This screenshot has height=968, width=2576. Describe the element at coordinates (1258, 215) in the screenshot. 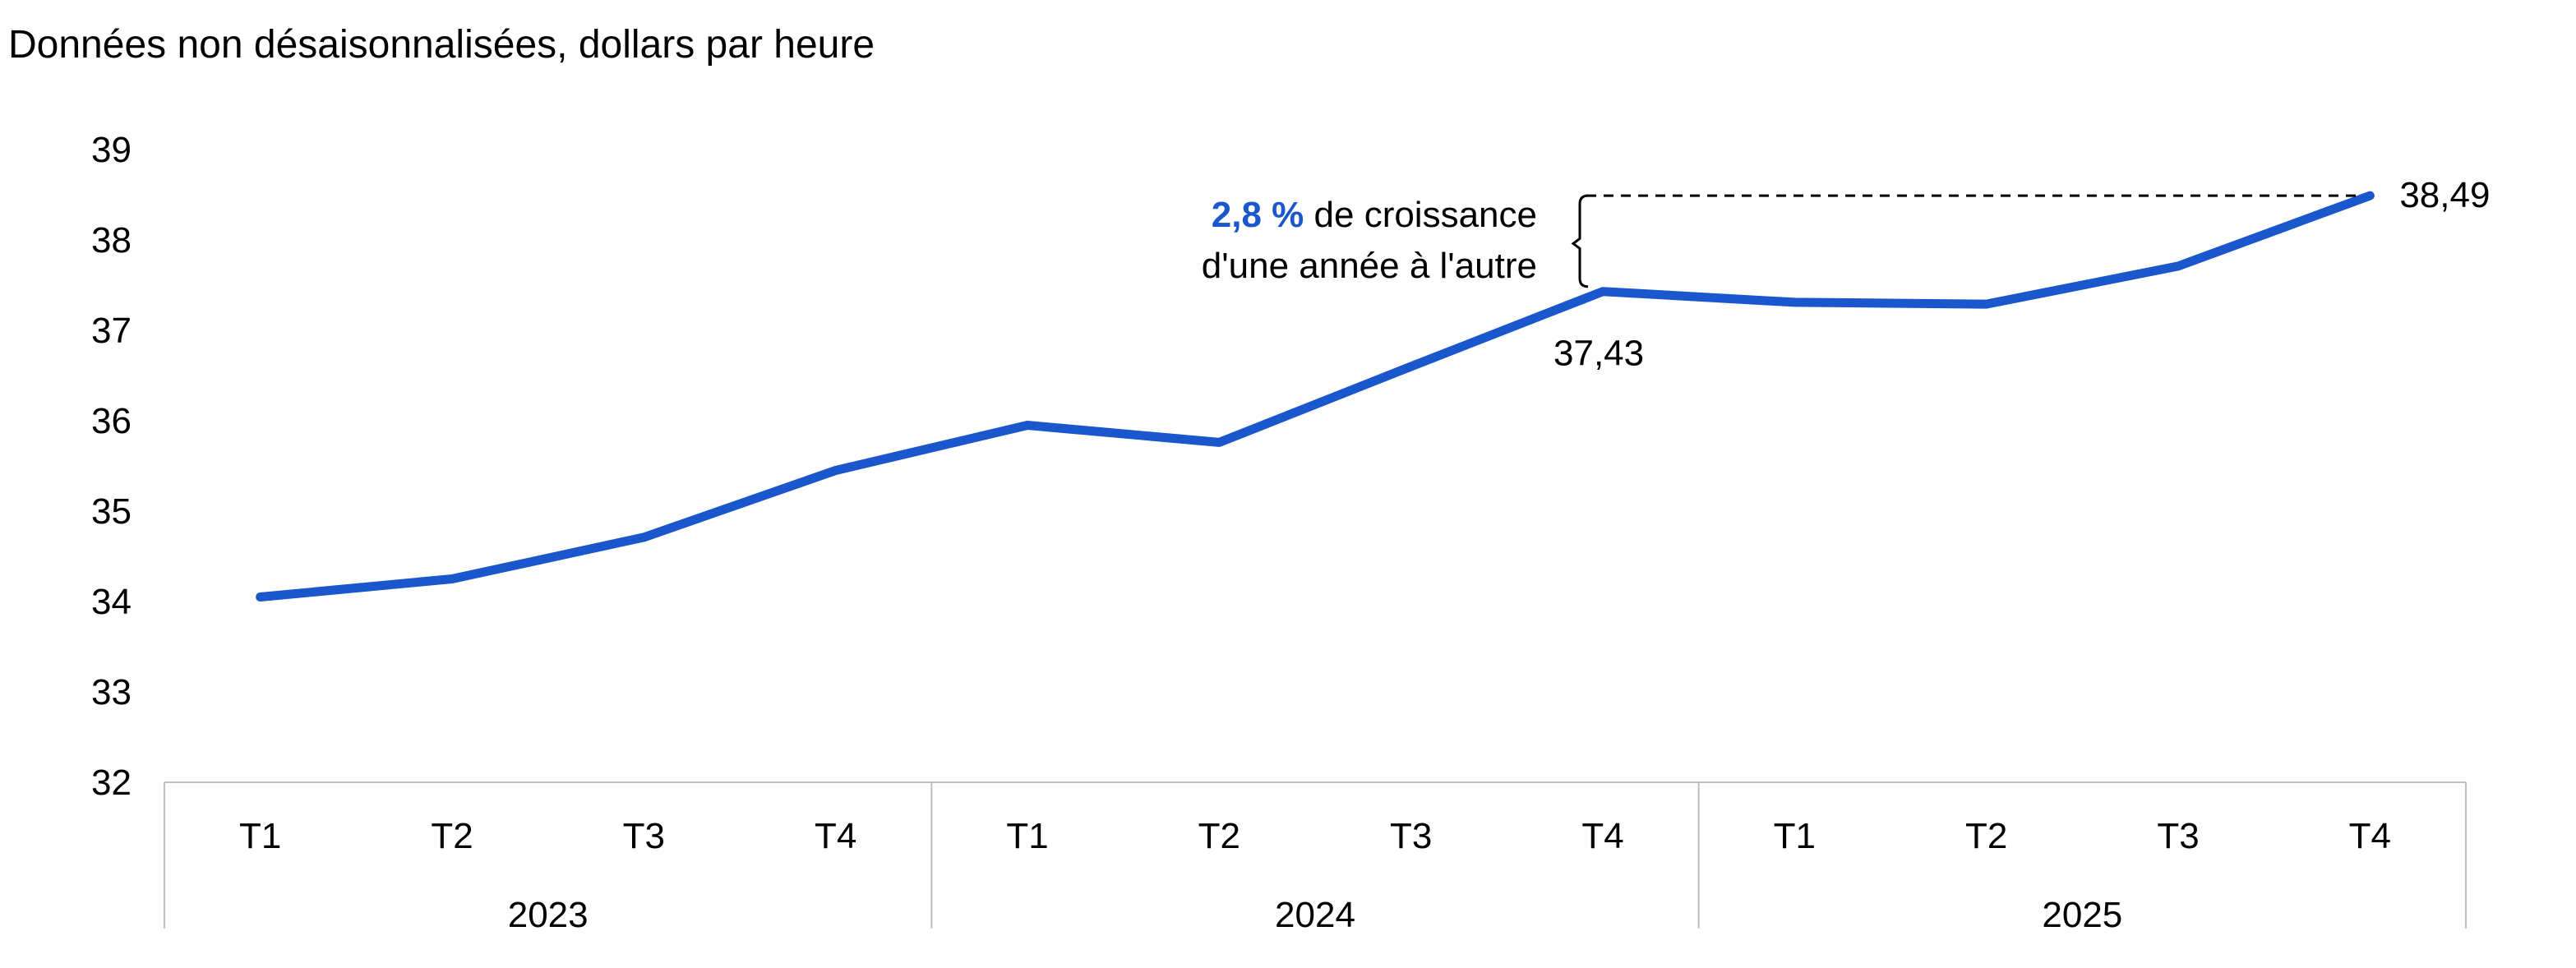

I see `growth-percent: 2,8 %` at that location.